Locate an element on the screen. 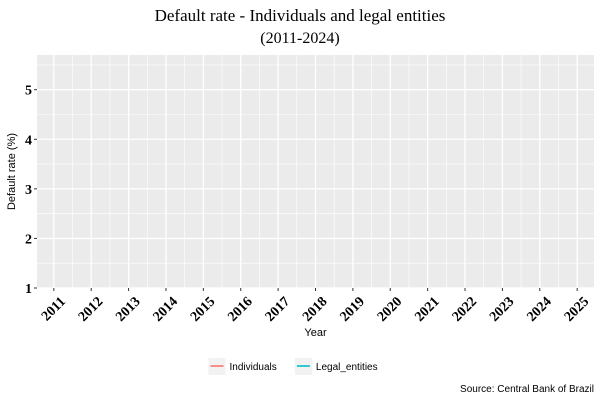 This screenshot has width=600, height=400. y-tick-label: 5 is located at coordinates (28, 91).